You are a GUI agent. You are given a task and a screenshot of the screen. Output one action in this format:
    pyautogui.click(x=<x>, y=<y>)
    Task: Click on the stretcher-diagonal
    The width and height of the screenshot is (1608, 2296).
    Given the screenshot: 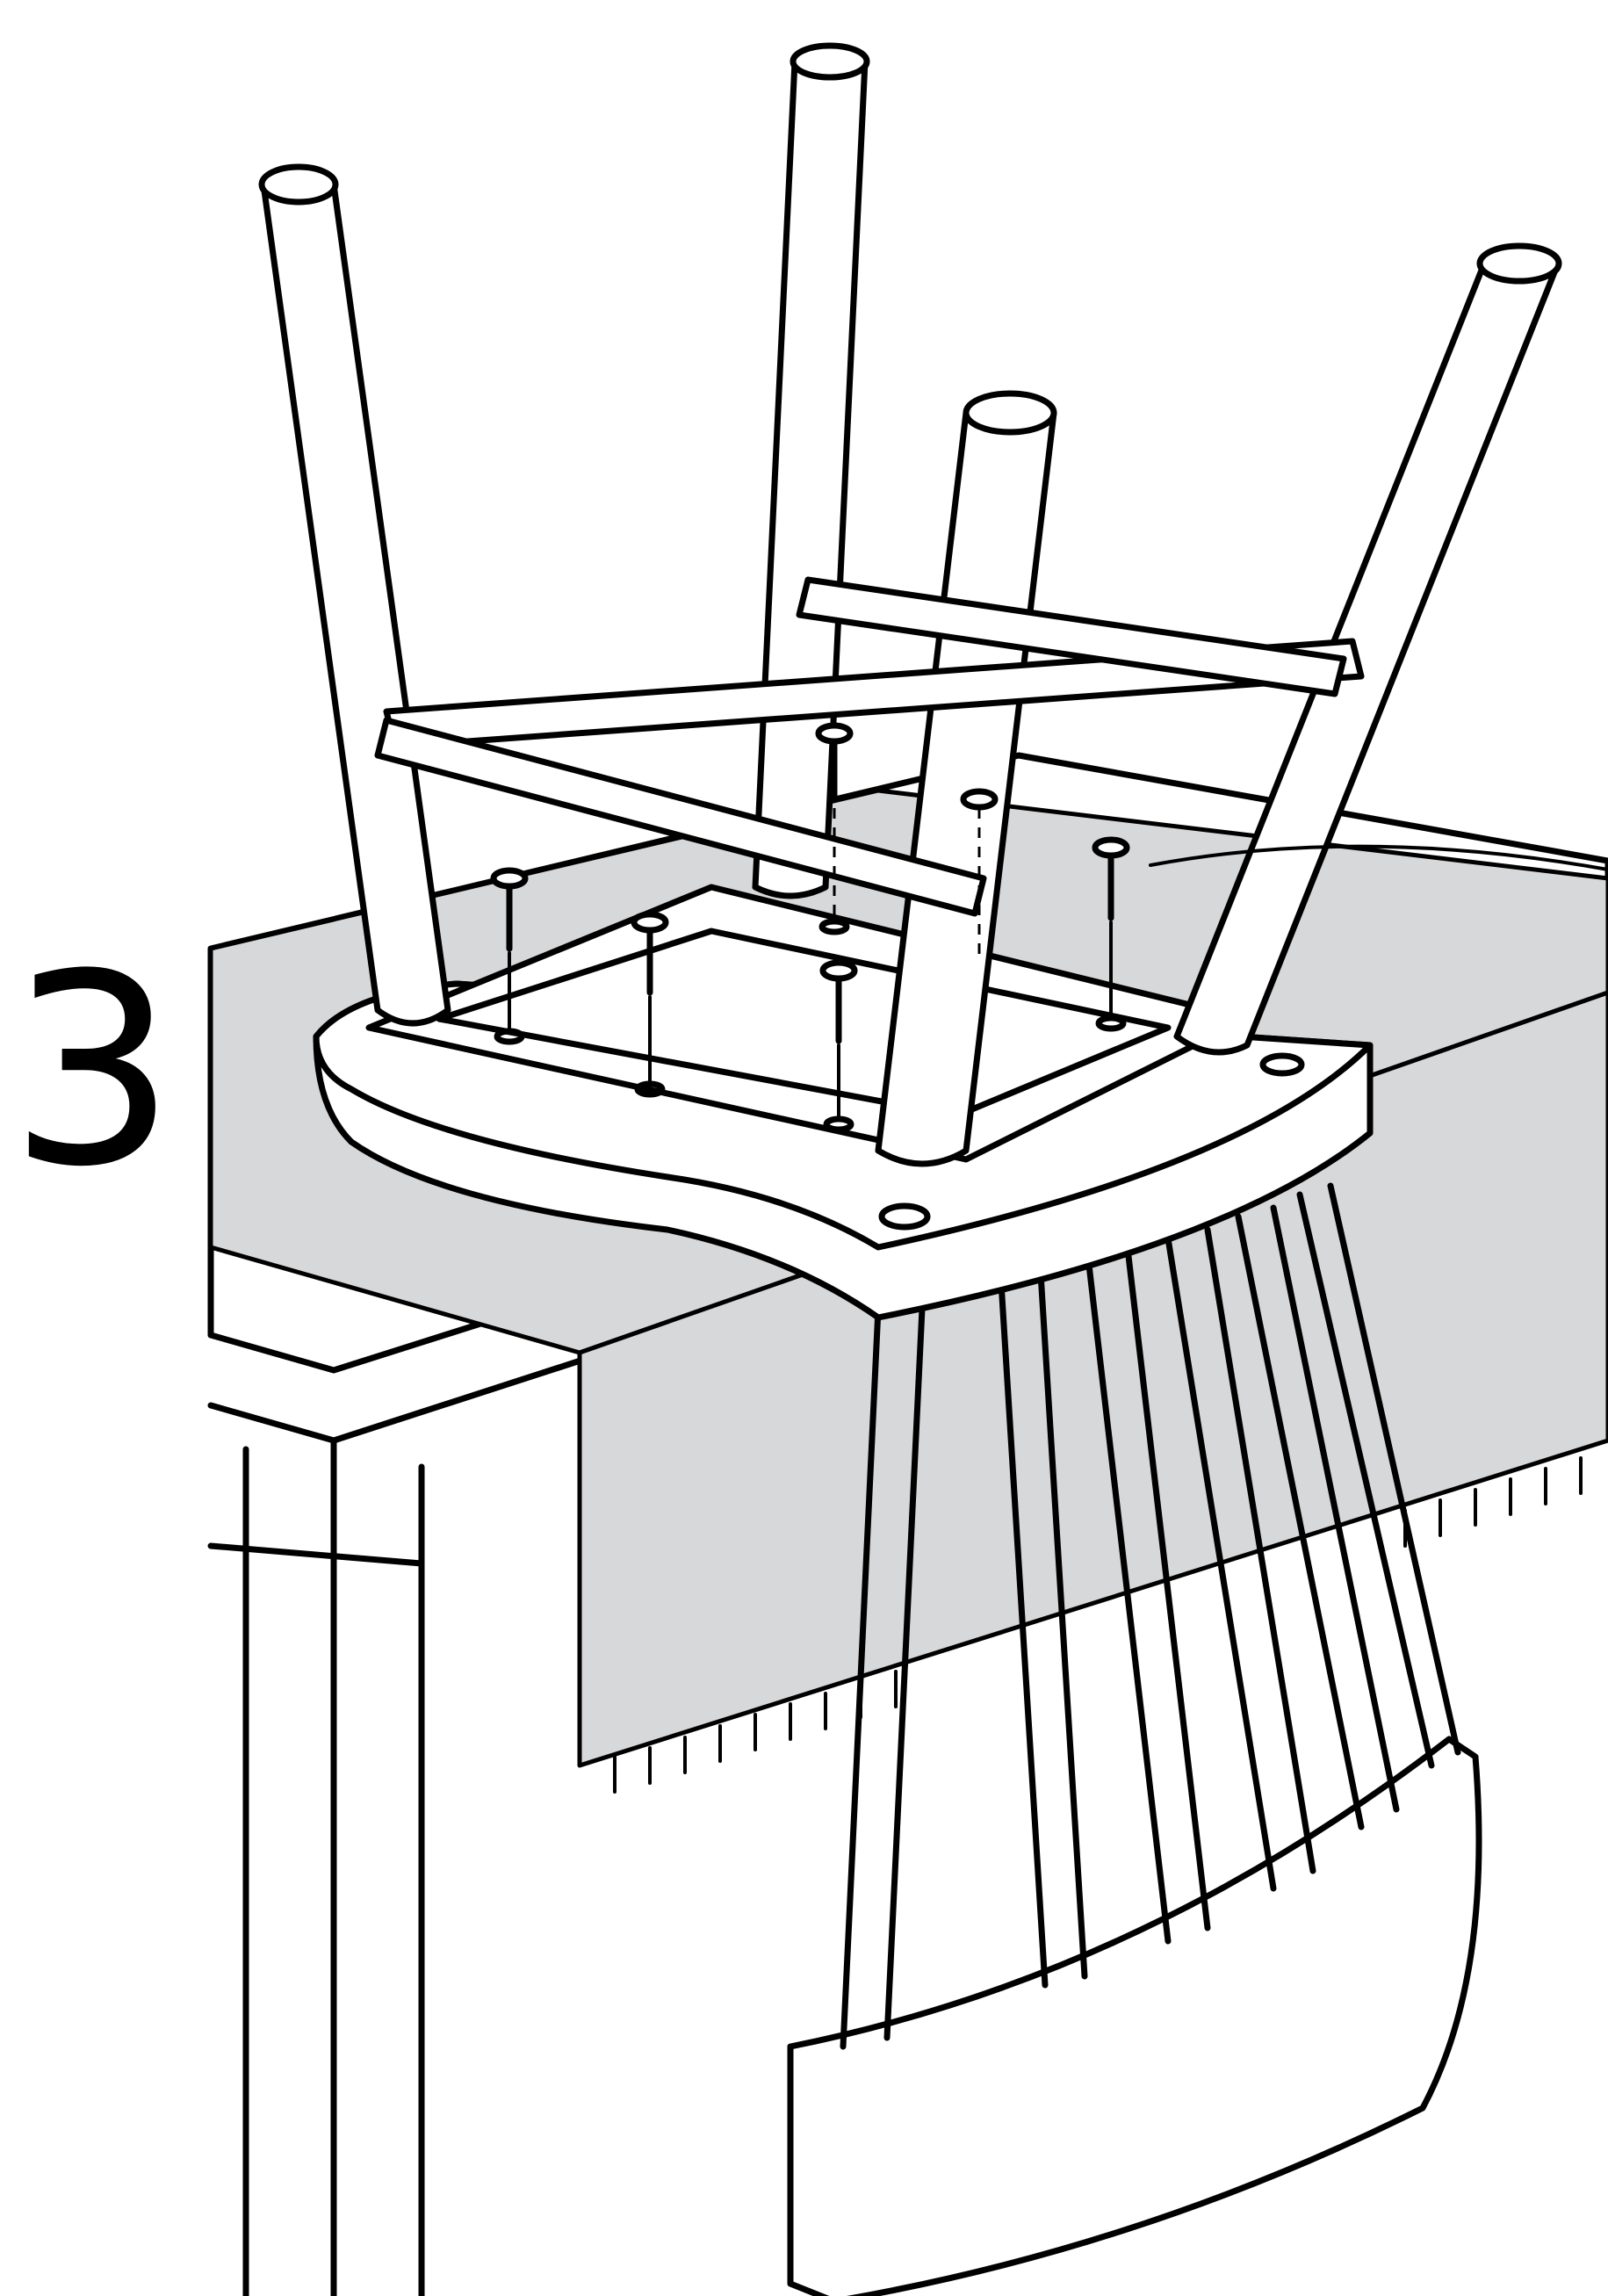 What is the action you would take?
    pyautogui.click(x=680, y=817)
    